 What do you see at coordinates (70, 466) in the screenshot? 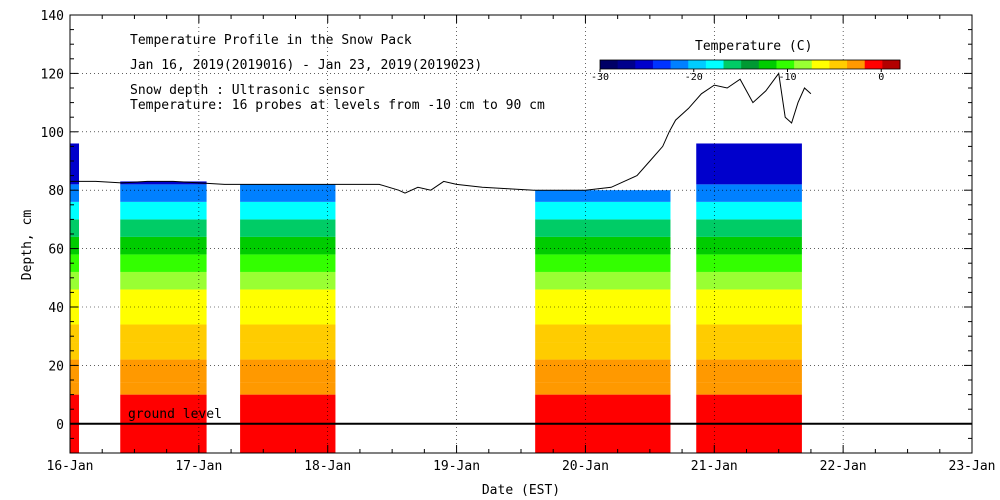
I see `x-tick-label: 16-Jan` at bounding box center [70, 466].